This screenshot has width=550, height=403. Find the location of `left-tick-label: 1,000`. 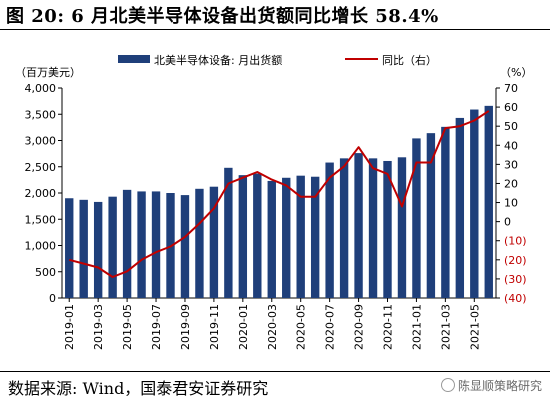

left-tick-label: 1,000 is located at coordinates (41, 246).